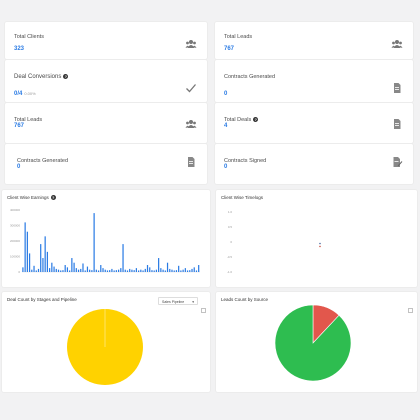  Describe the element at coordinates (226, 126) in the screenshot. I see `stat-value: 4` at that location.